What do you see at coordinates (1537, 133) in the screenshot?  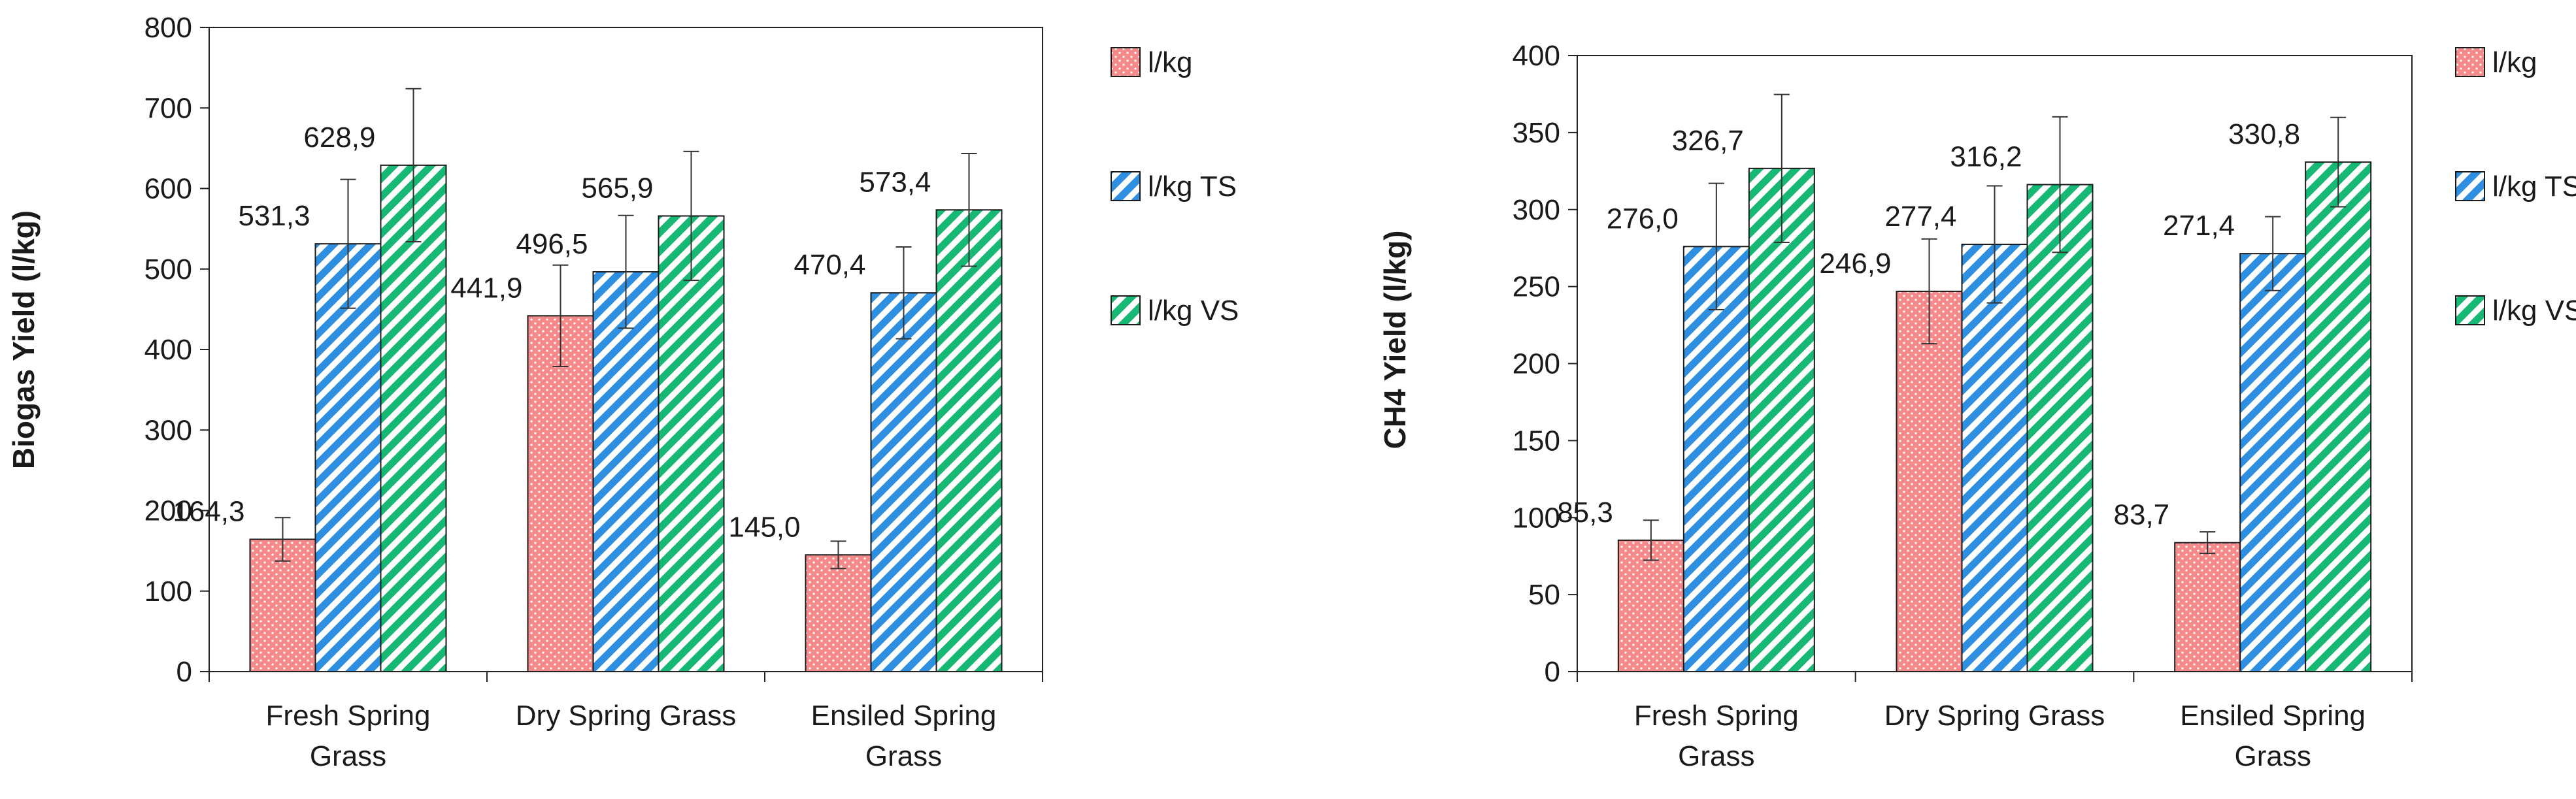 I see `y-tick-label: 350` at bounding box center [1537, 133].